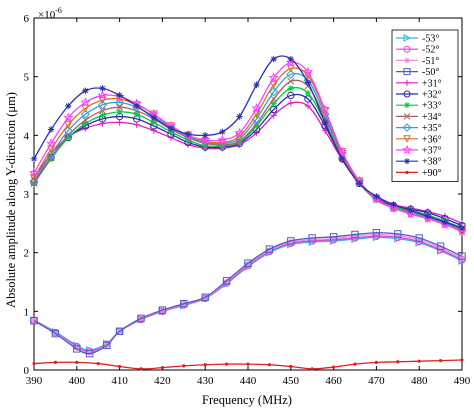  Describe the element at coordinates (50, 13) in the screenshot. I see `y-multiplier-label: ×10⁻⁶` at that location.